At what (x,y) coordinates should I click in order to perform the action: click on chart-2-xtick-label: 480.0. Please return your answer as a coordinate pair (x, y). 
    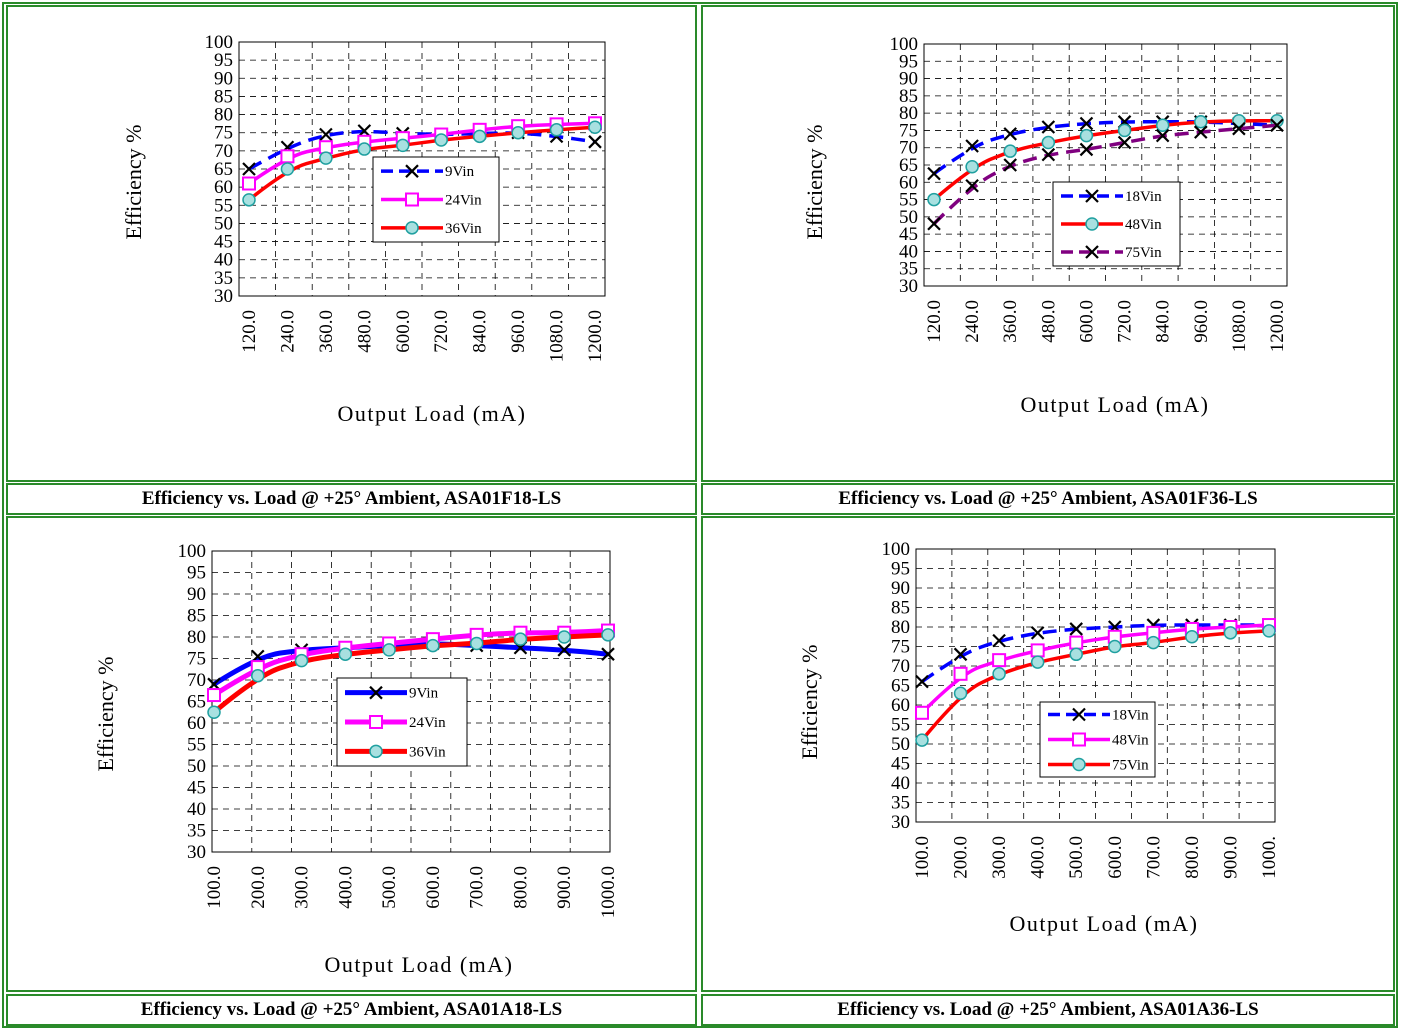
    Looking at the image, I should click on (1048, 321).